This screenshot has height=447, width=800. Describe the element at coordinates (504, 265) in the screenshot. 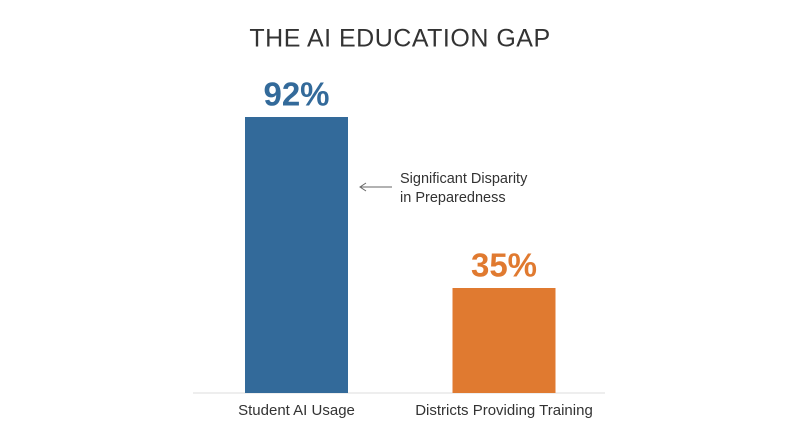

I see `value-label: 35%` at that location.